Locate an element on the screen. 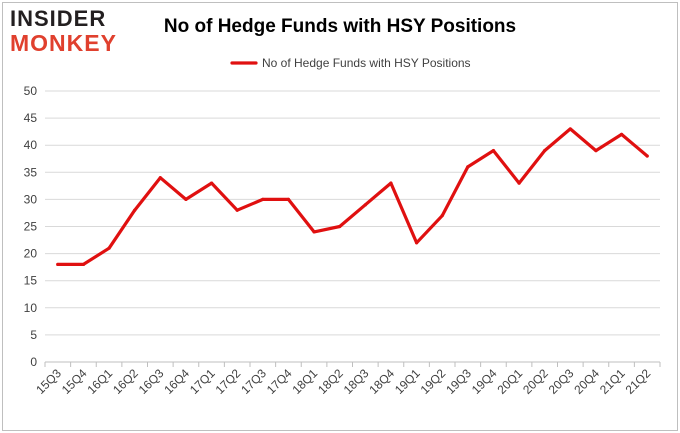  x-tick-label: 15Q4 is located at coordinates (74, 381).